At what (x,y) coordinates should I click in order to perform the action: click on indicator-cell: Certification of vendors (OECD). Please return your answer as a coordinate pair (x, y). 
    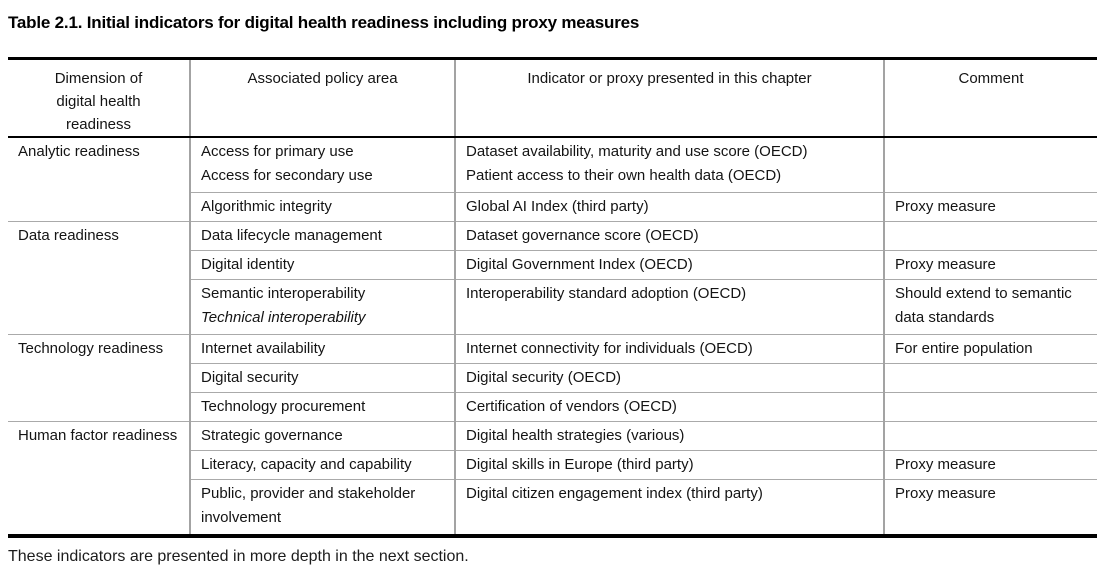
    Looking at the image, I should click on (669, 407).